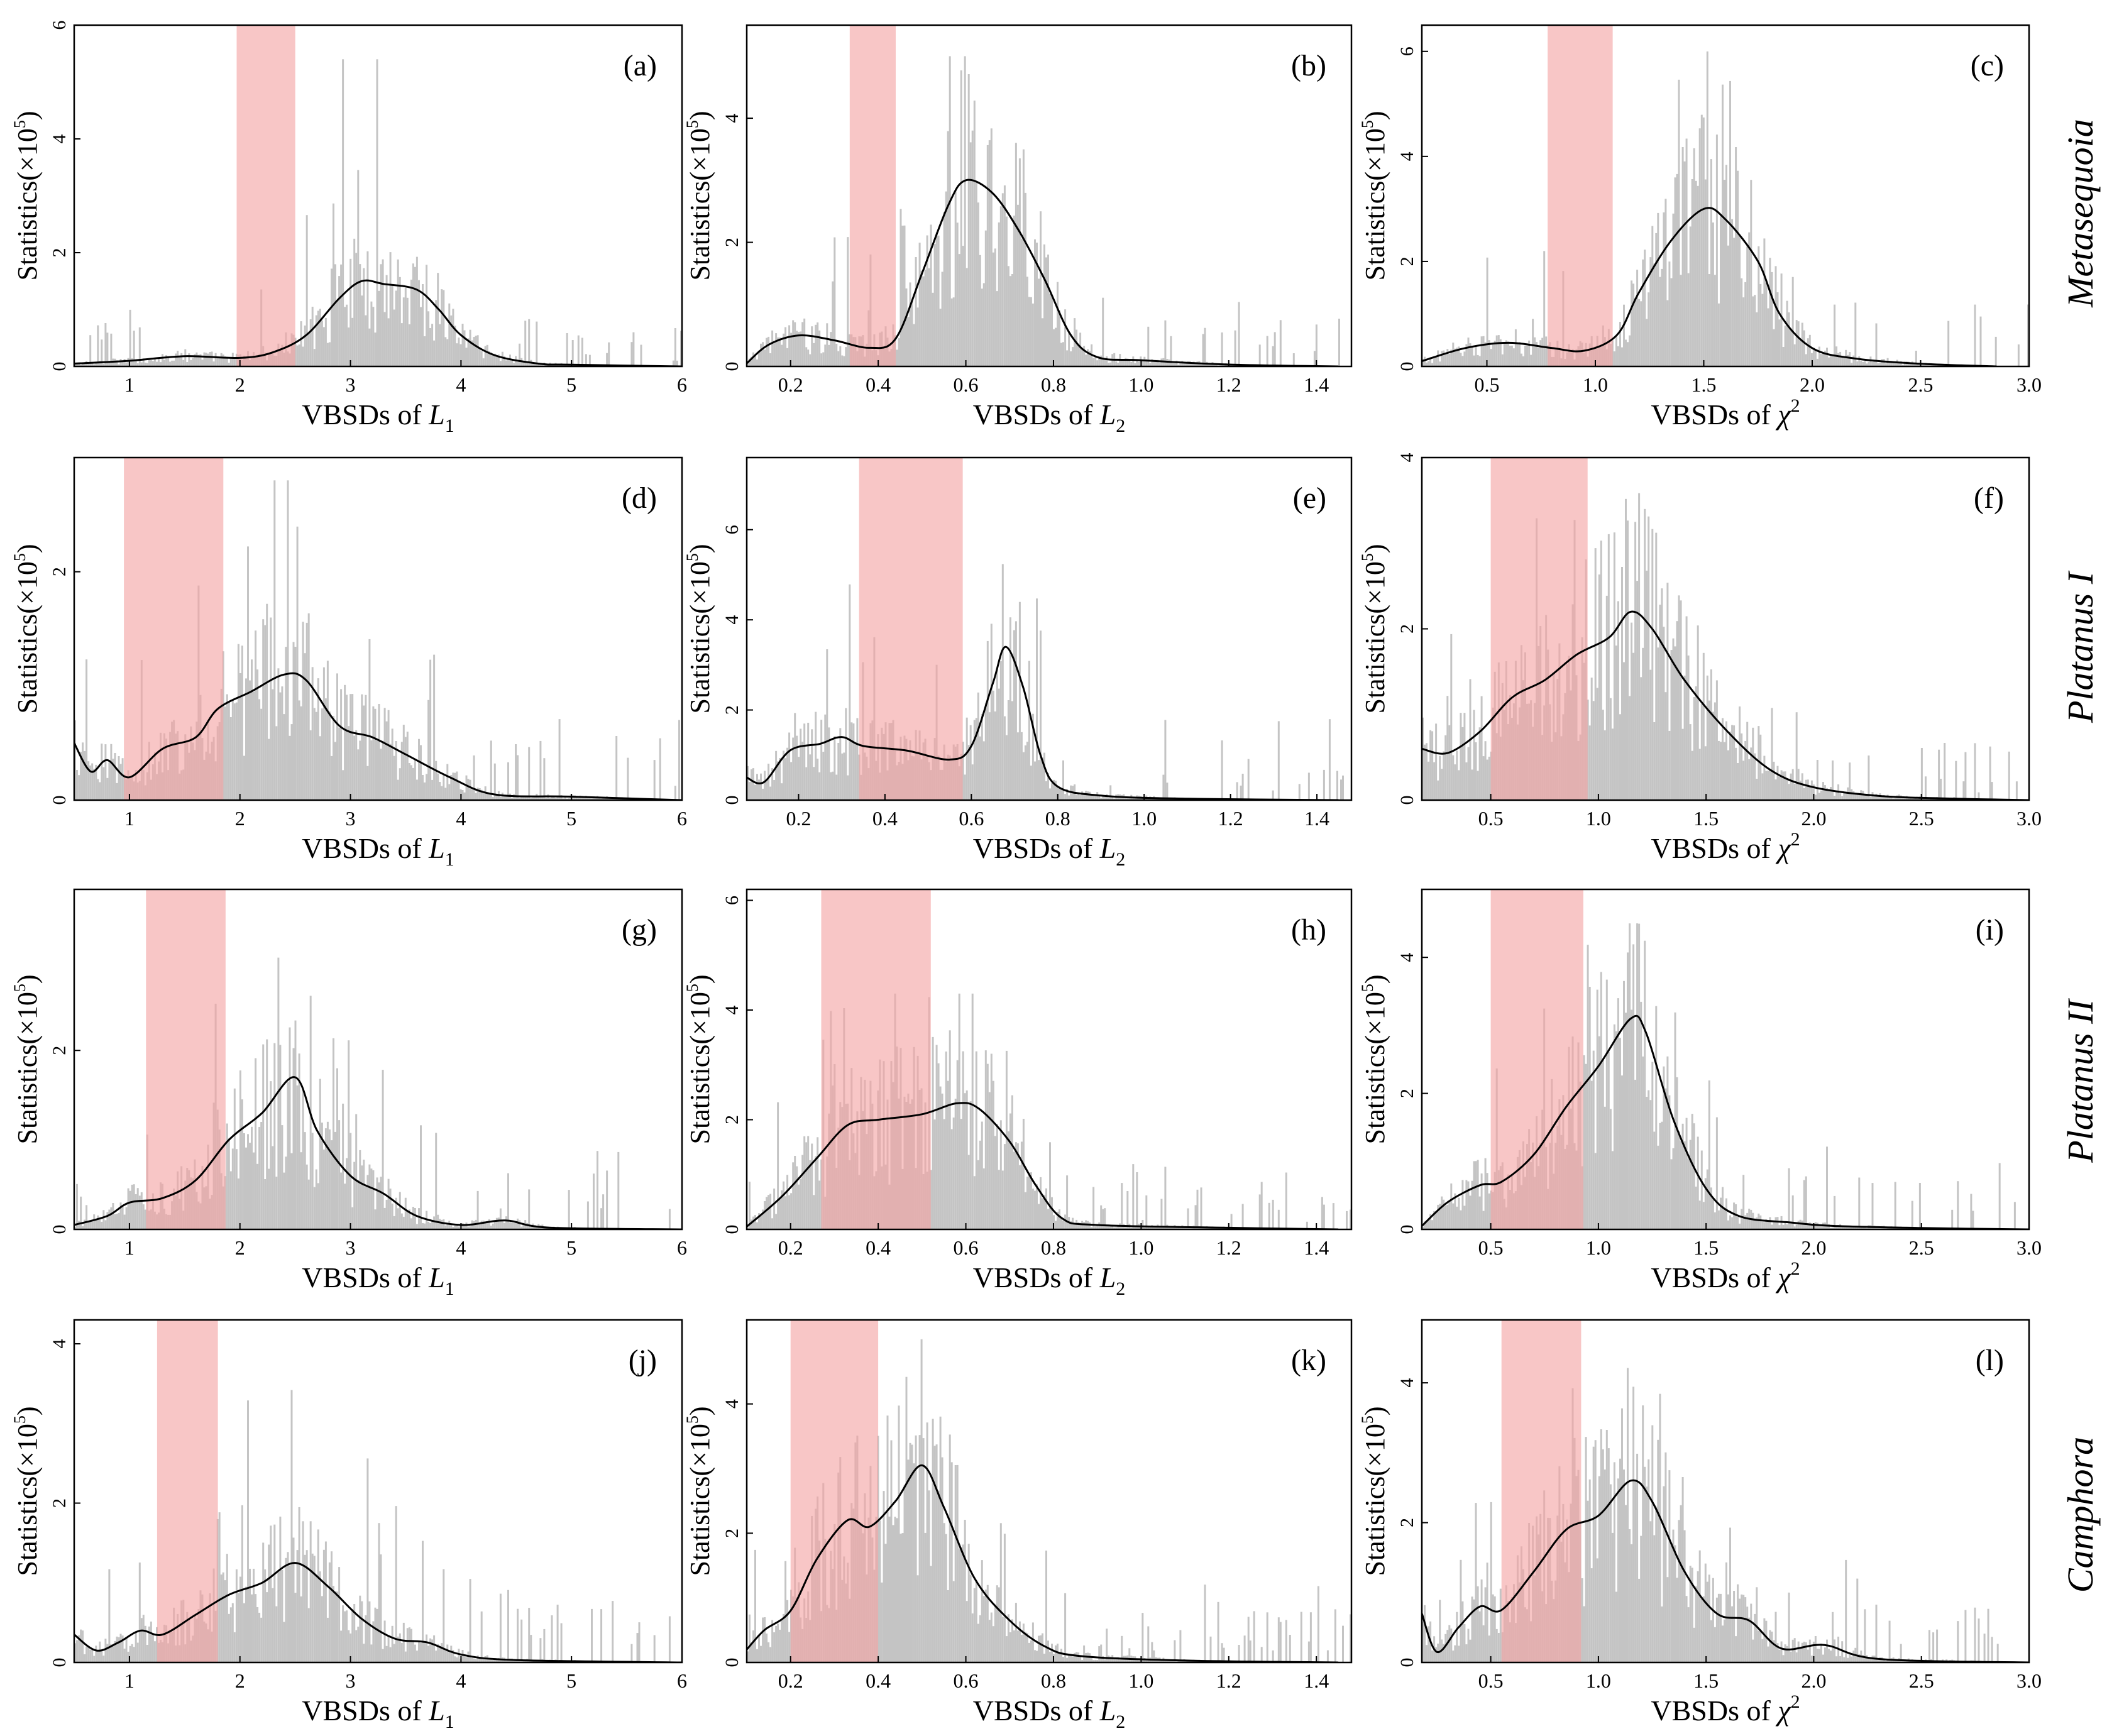  I want to click on x-axis-superscript: 2, so click(1795, 840).